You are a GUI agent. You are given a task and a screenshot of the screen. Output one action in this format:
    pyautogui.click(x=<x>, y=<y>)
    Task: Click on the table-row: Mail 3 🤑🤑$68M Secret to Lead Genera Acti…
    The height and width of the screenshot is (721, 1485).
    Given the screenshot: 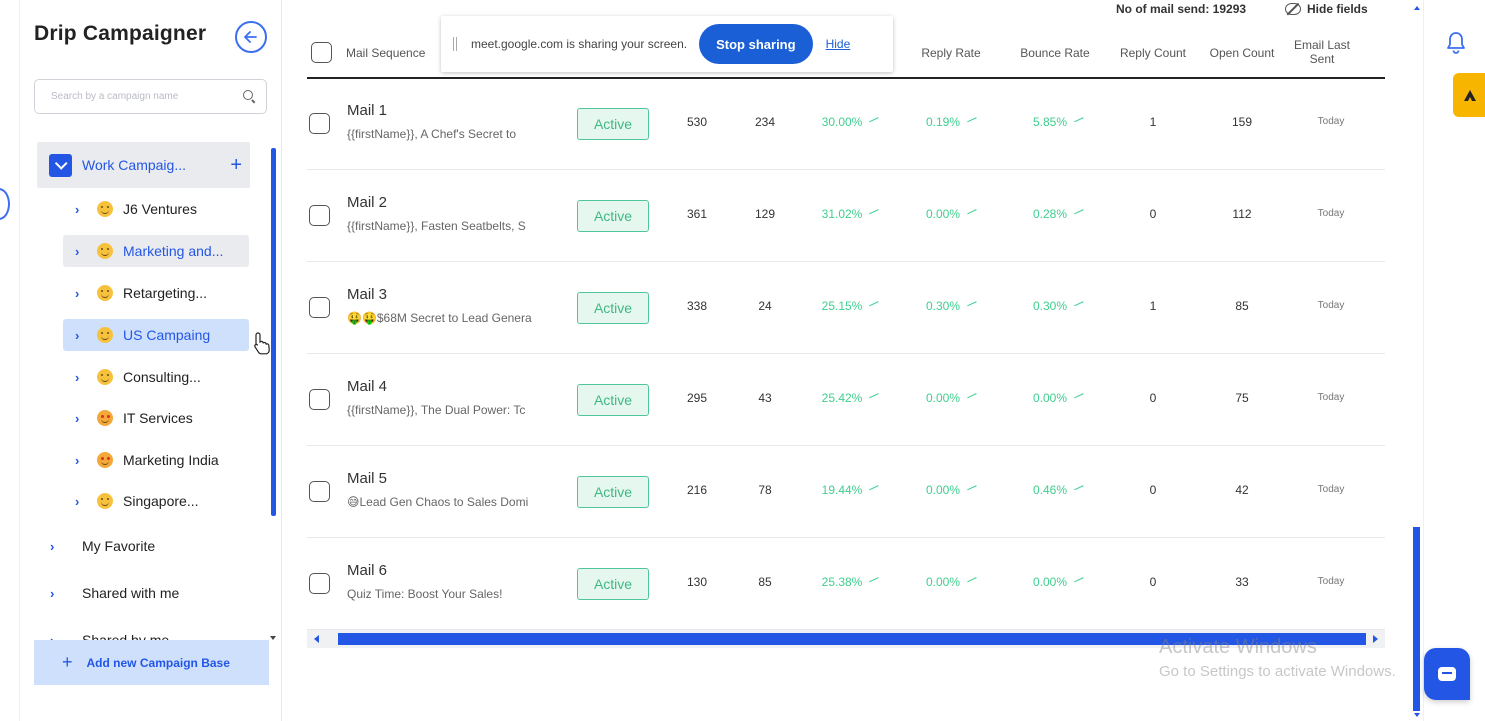 What is the action you would take?
    pyautogui.click(x=846, y=308)
    